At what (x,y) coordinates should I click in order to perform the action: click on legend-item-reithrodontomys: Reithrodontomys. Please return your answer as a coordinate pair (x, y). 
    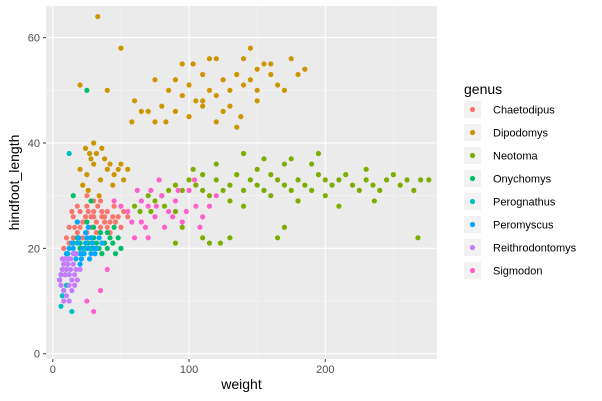
    Looking at the image, I should click on (520, 247).